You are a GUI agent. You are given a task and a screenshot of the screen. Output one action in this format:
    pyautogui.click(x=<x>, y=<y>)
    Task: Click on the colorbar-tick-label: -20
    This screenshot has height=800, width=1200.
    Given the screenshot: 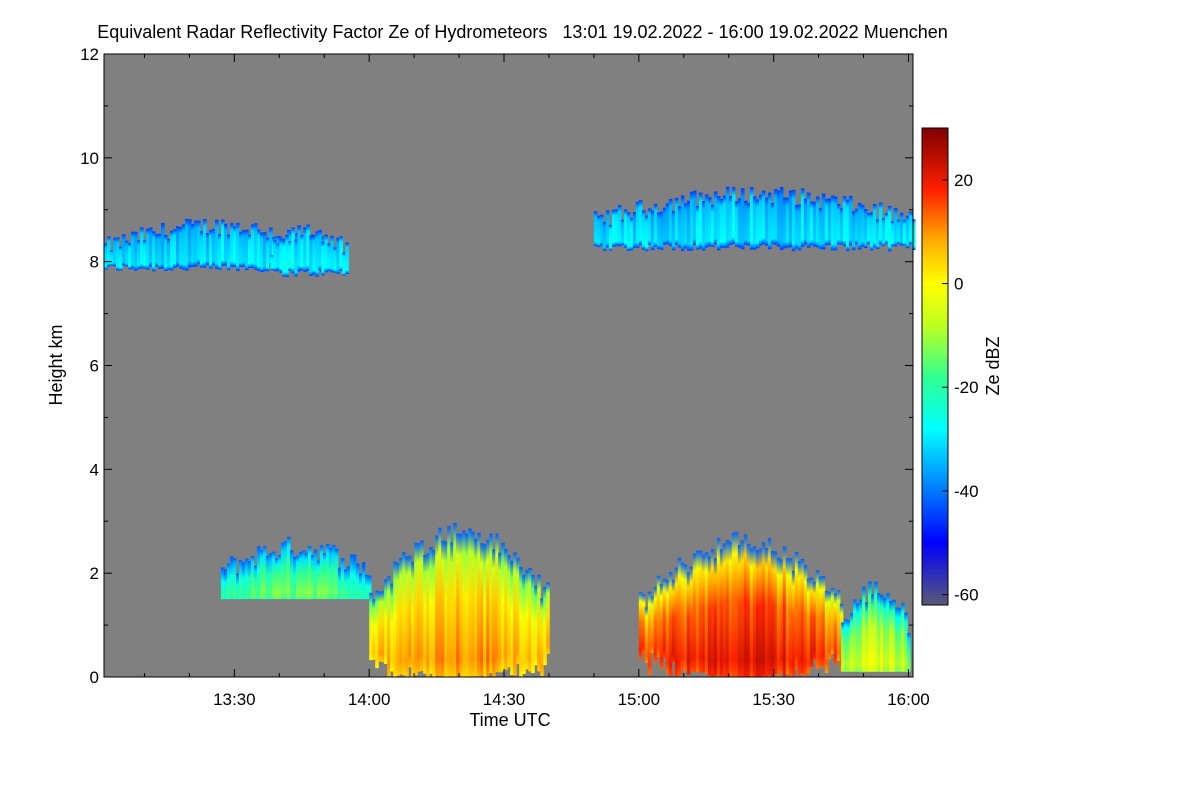 What is the action you would take?
    pyautogui.click(x=966, y=387)
    